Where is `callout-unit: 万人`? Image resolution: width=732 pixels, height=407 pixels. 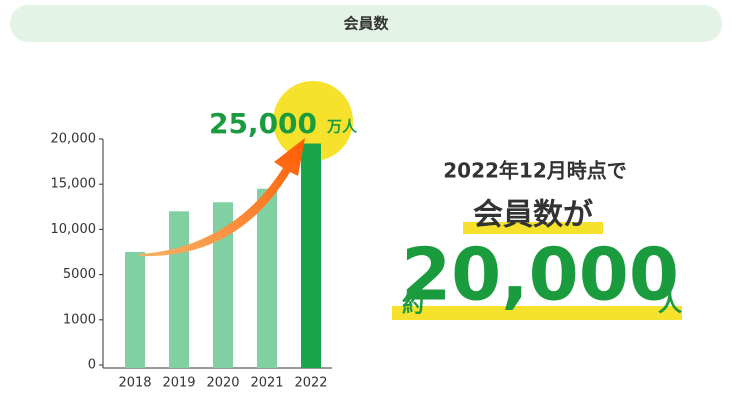 callout-unit: 万人 is located at coordinates (342, 127).